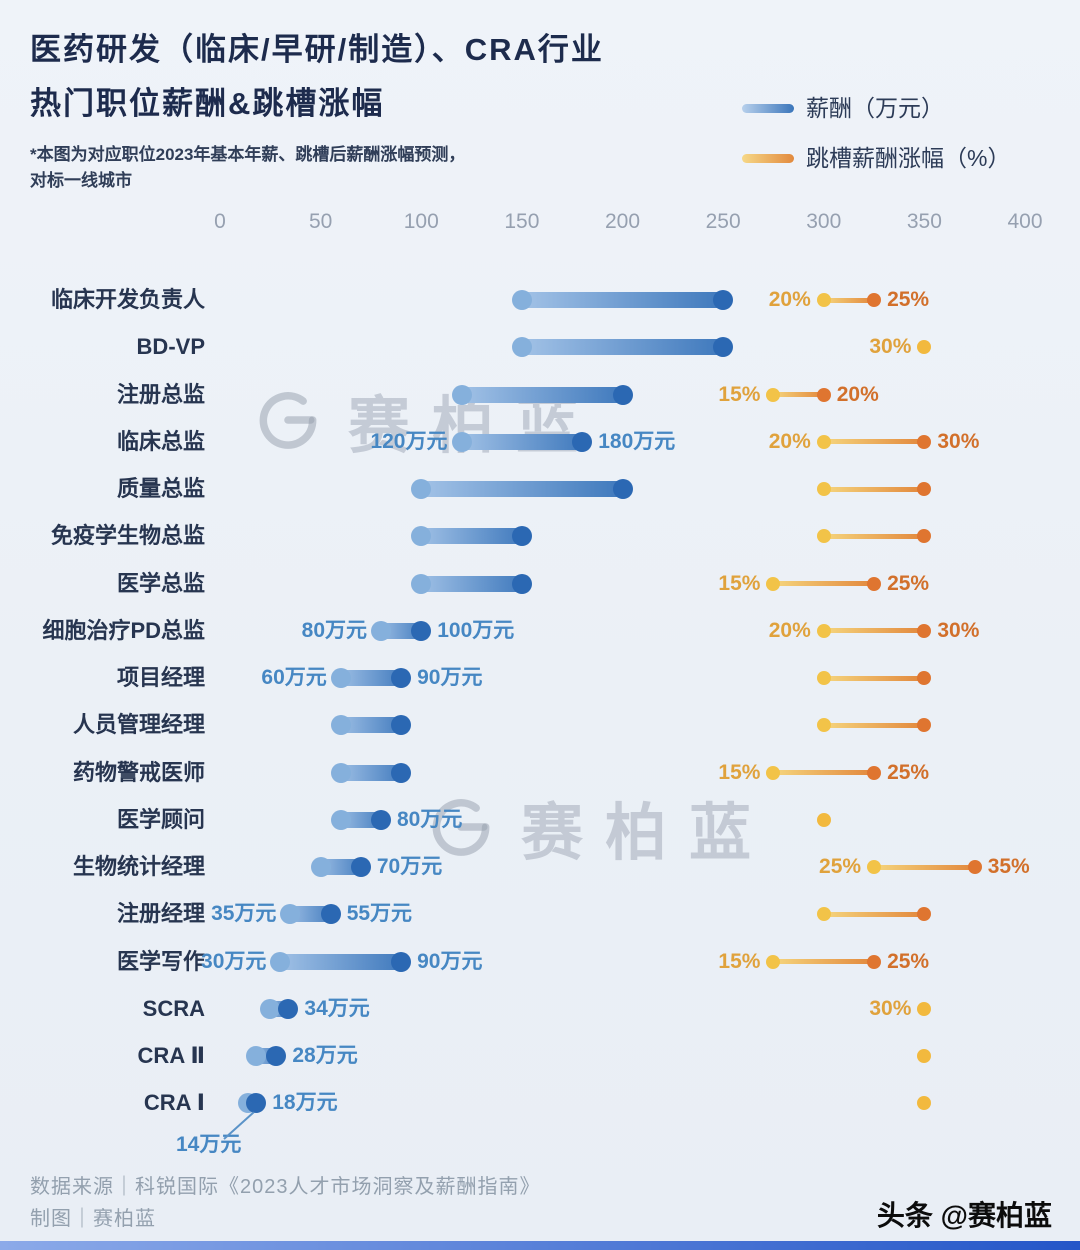 The height and width of the screenshot is (1250, 1080). Describe the element at coordinates (209, 1144) in the screenshot. I see `annotation-label: 14万元` at that location.